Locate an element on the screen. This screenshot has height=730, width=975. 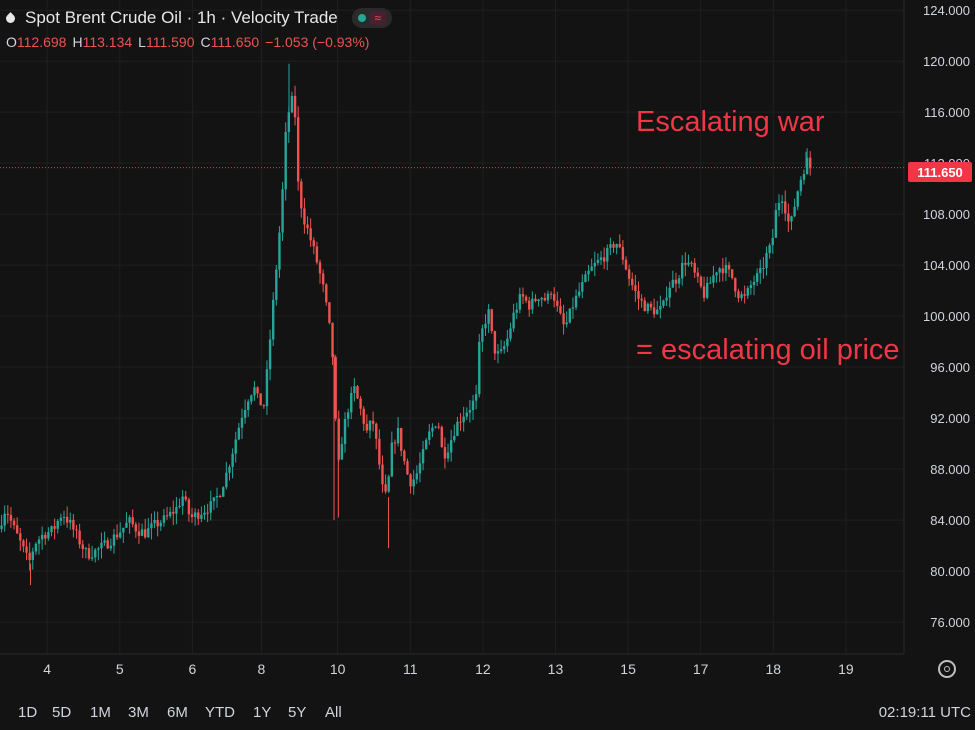
range-6m-button: 6M is located at coordinates (177, 712).